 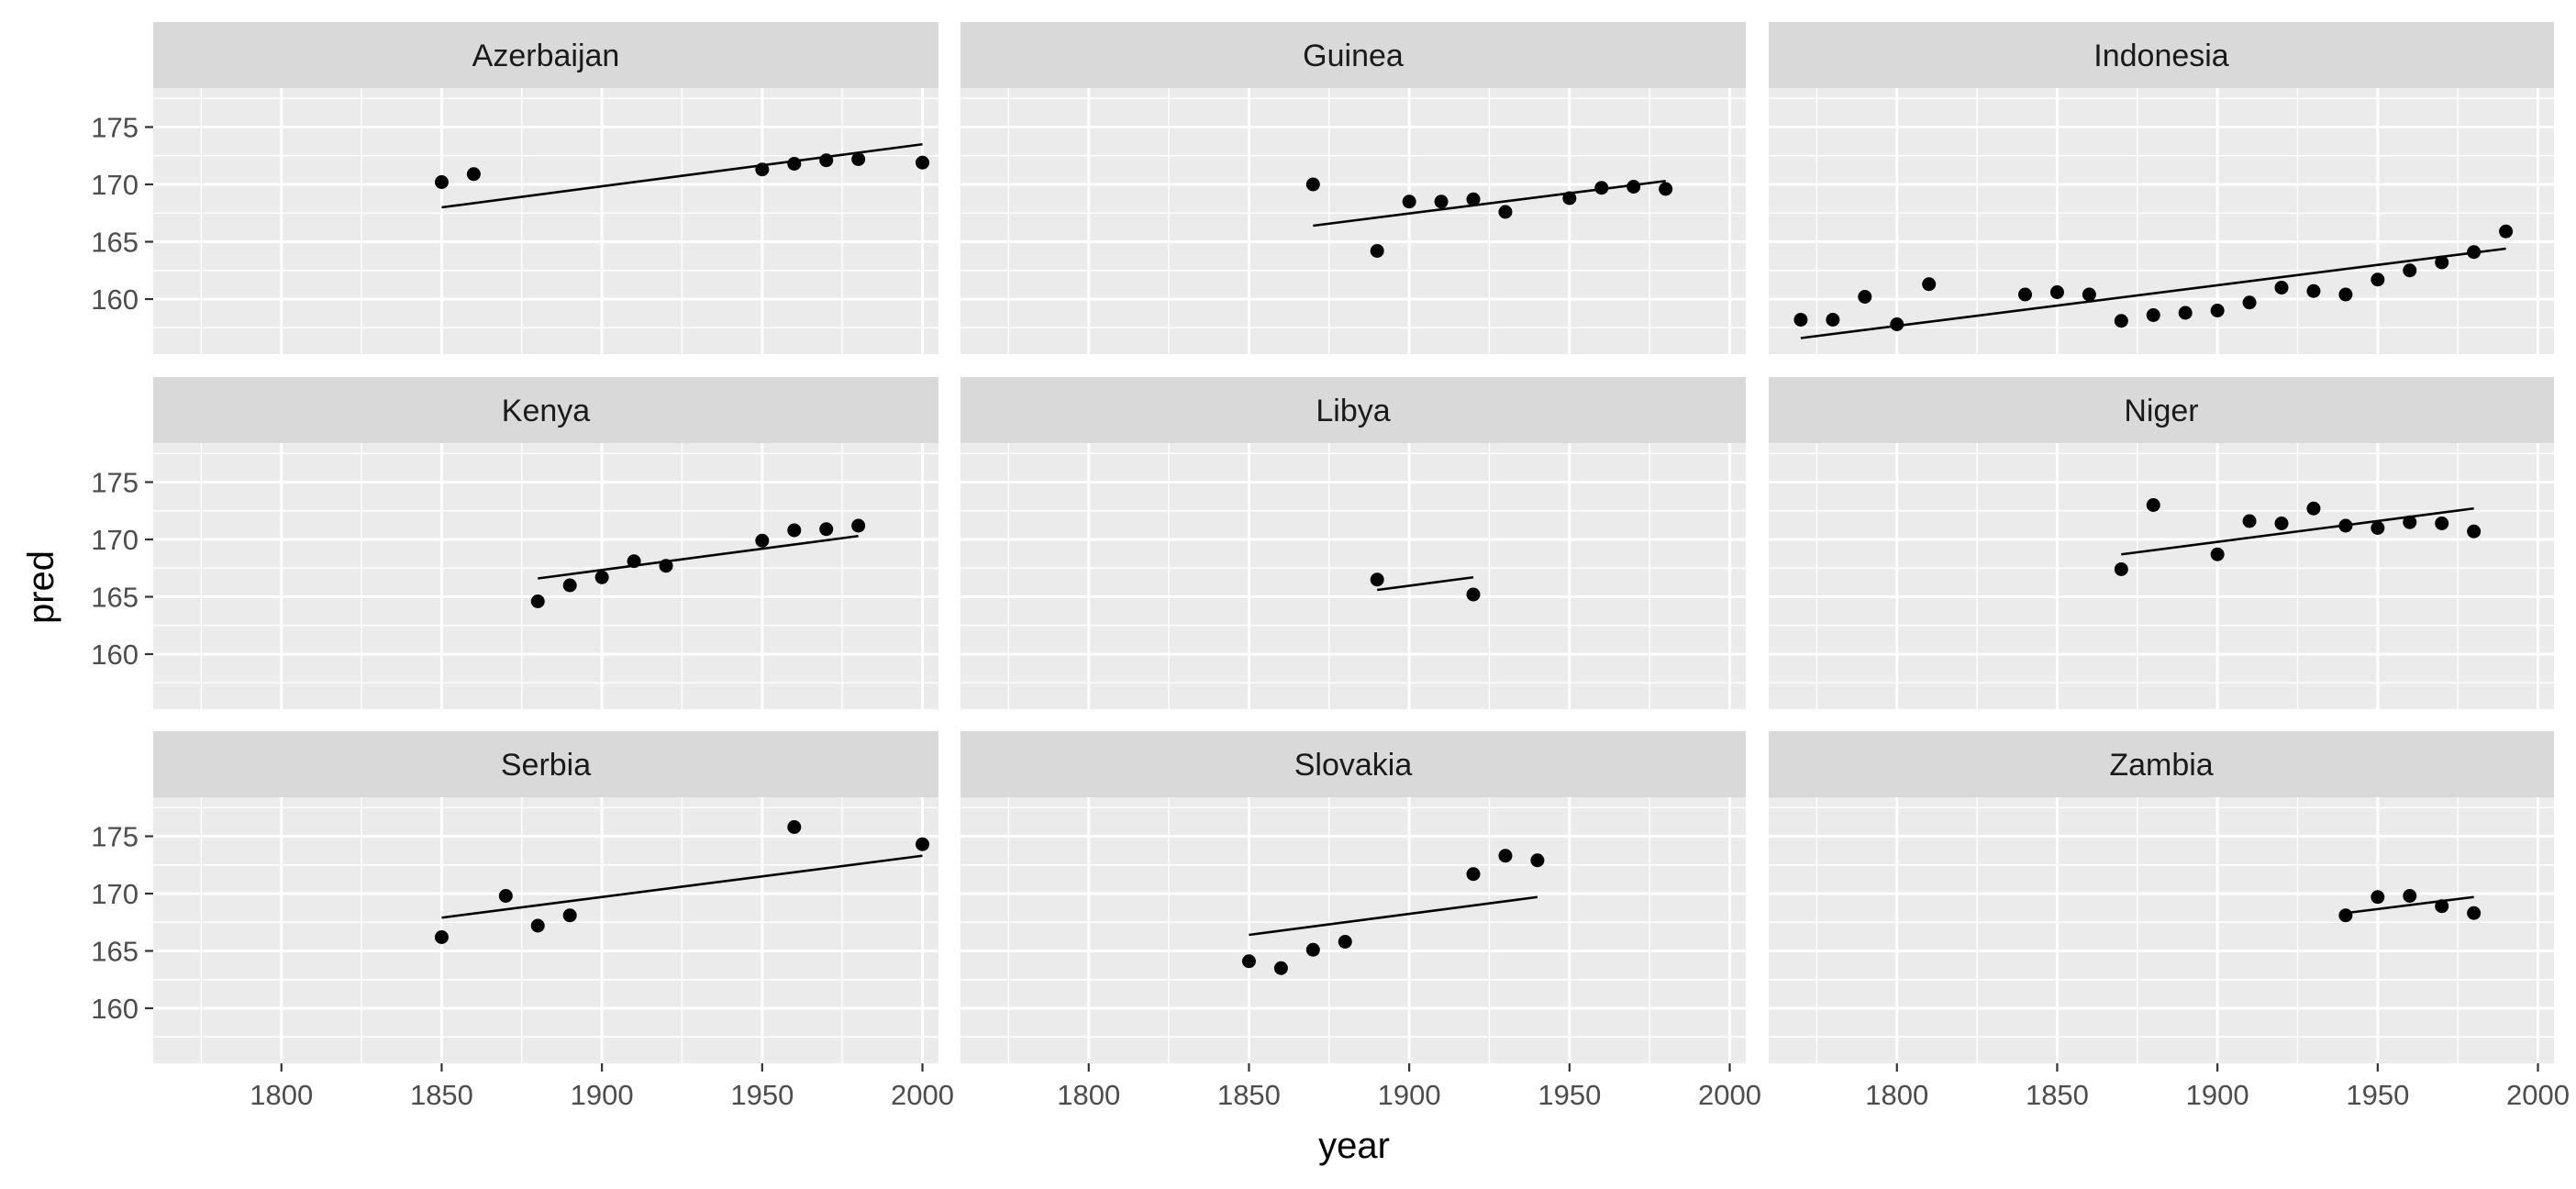 I want to click on x-tick-label: 1900, so click(x=2217, y=1095).